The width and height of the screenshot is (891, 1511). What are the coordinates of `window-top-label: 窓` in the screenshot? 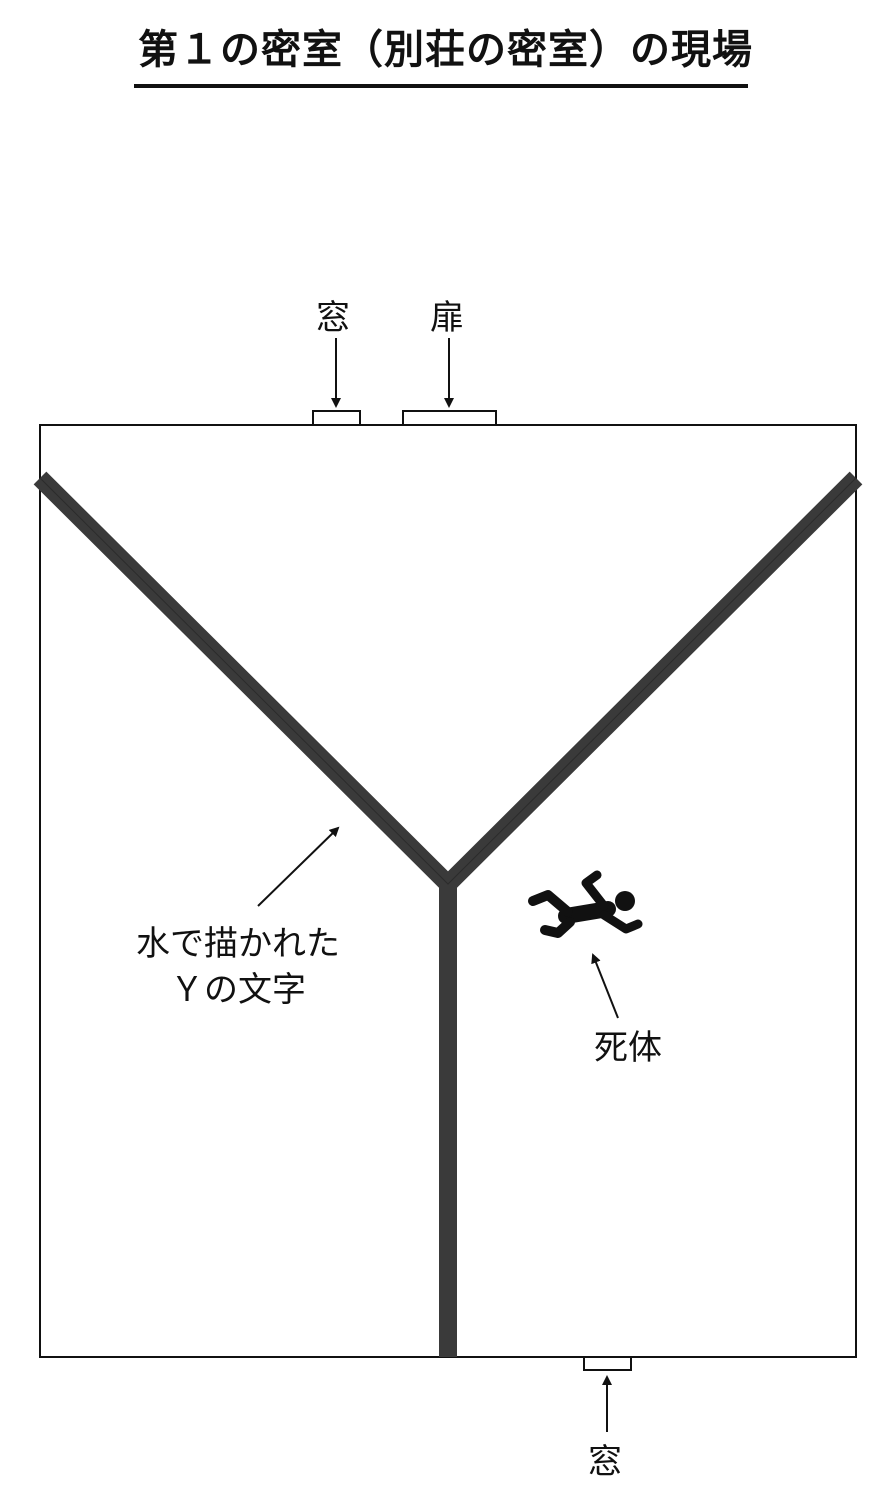 It's located at (333, 318).